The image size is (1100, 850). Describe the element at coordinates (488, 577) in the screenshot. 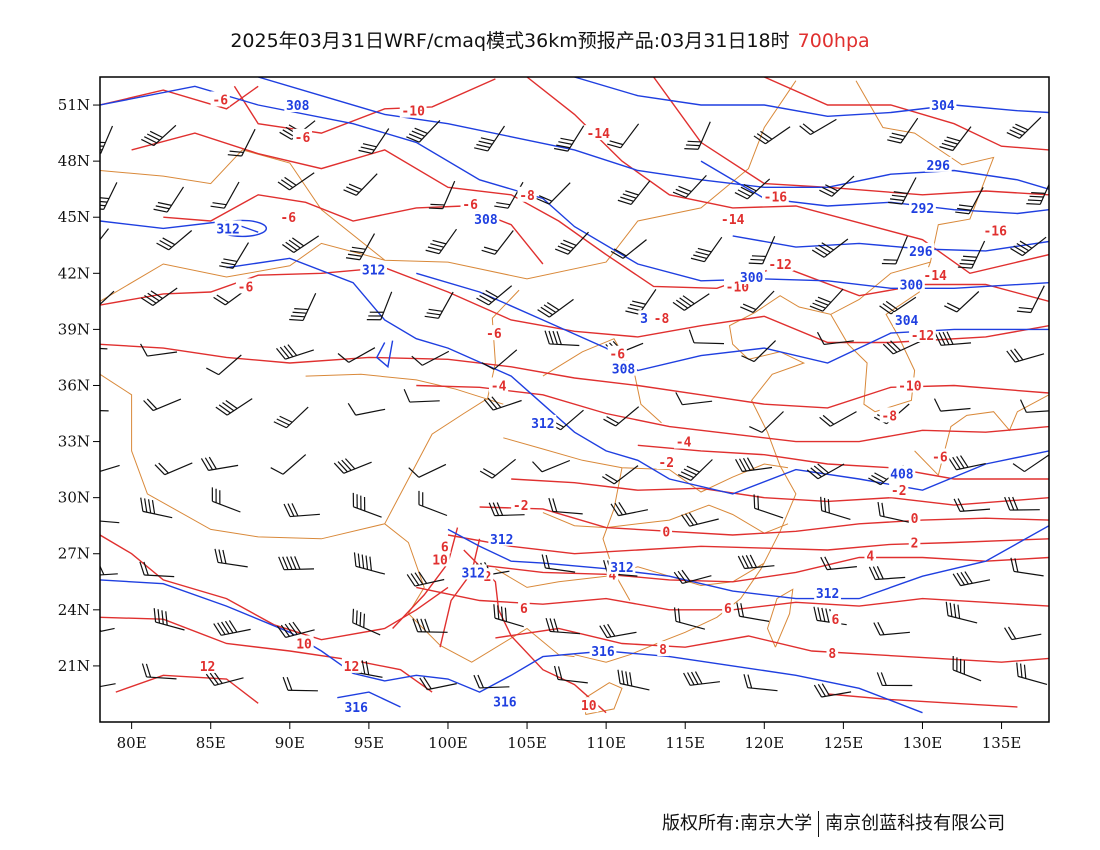

I see `temperature-label: 2` at that location.